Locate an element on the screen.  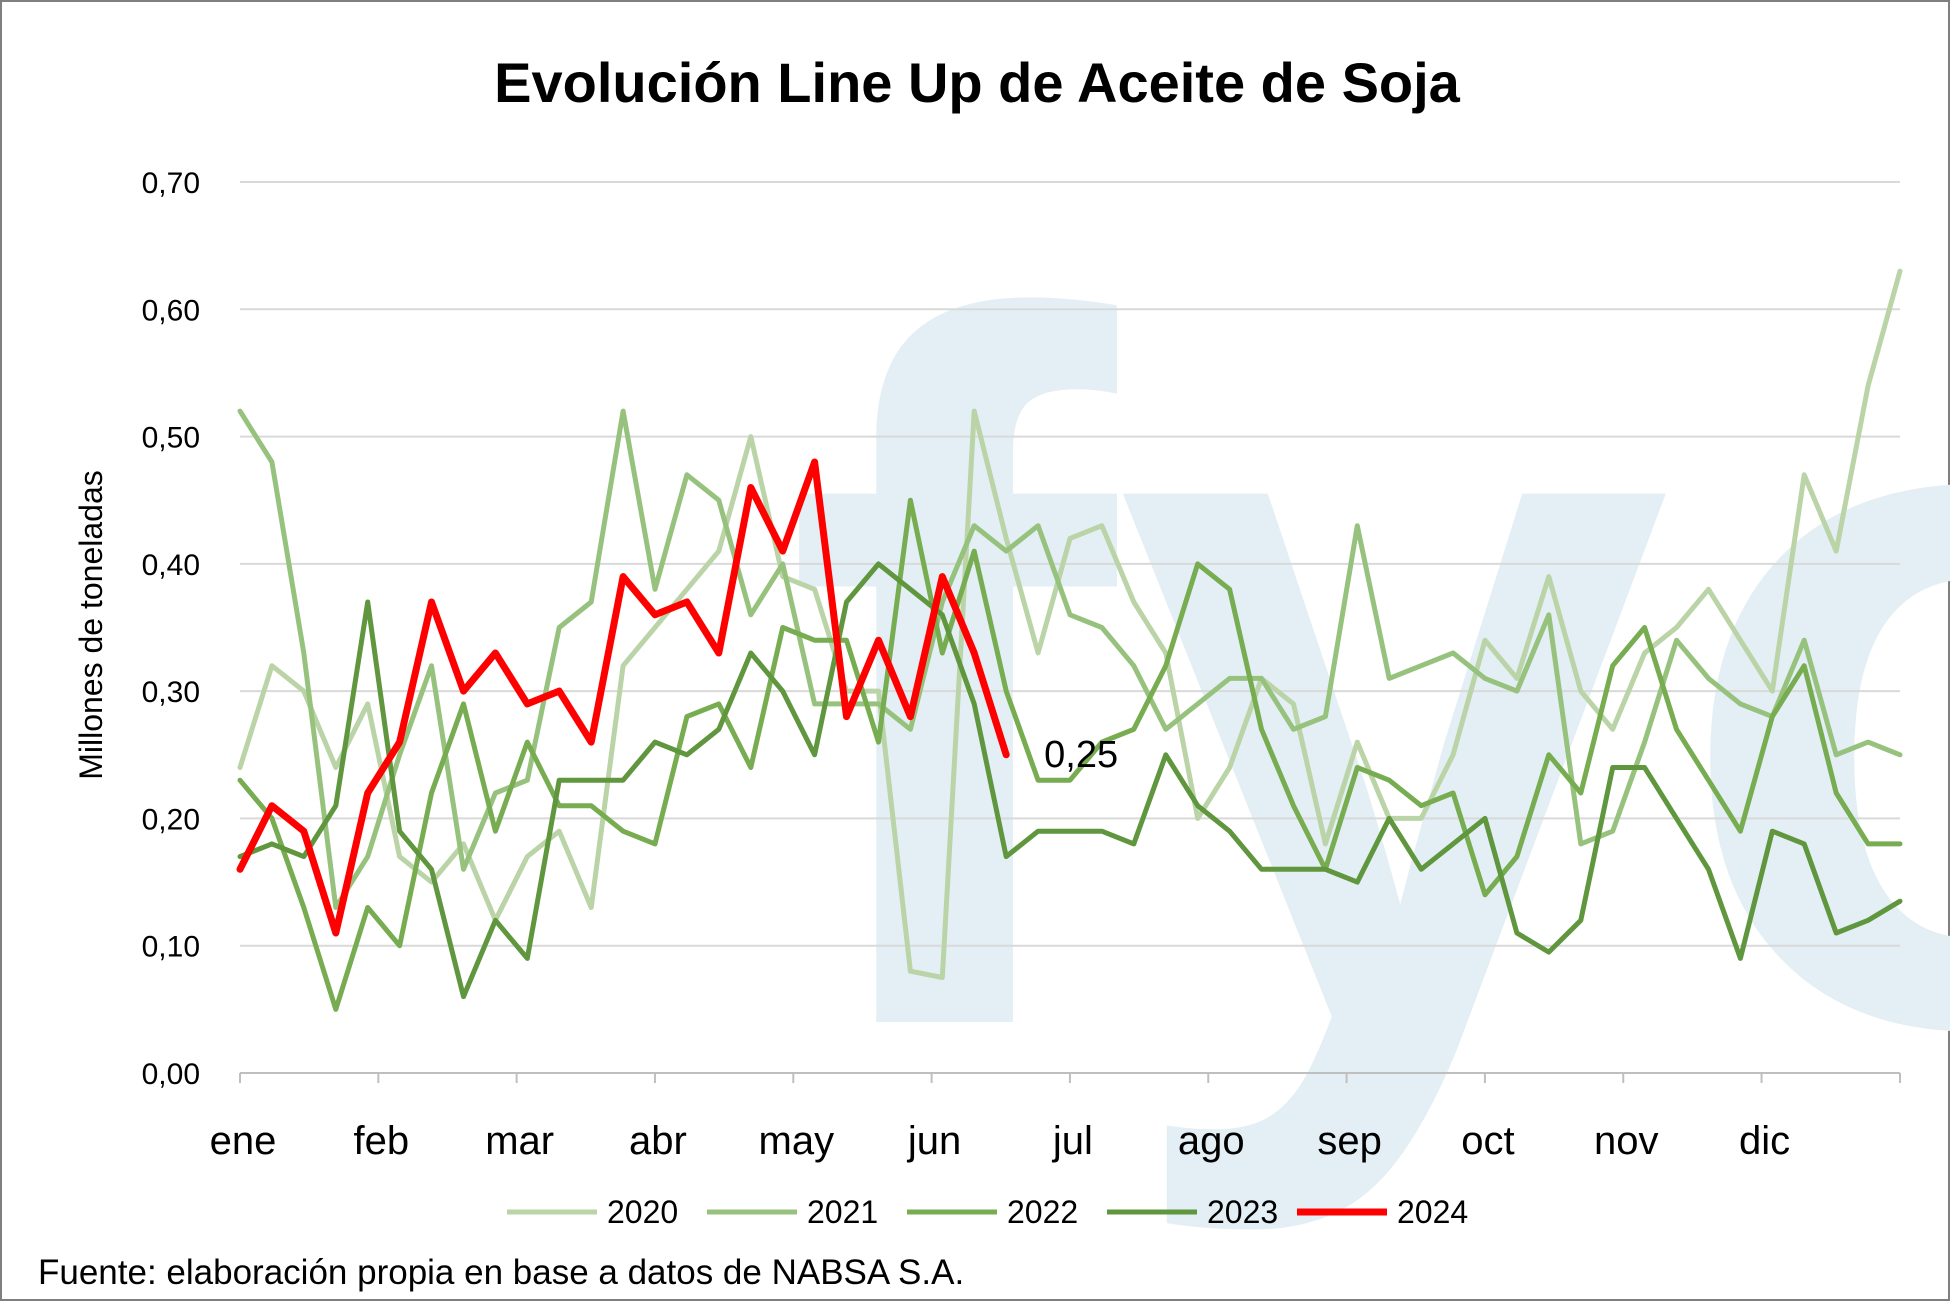
x-tick-label: oct is located at coordinates (1487, 1141).